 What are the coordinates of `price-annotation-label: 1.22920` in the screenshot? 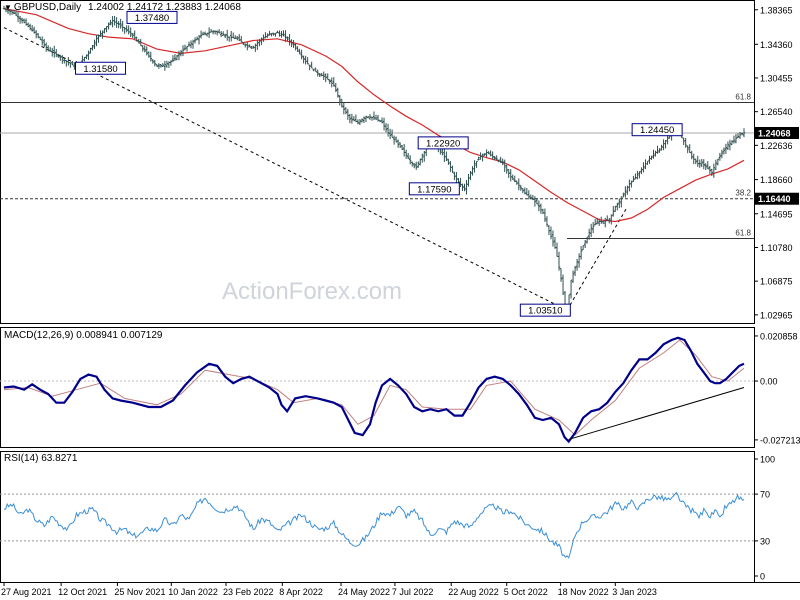 It's located at (443, 143).